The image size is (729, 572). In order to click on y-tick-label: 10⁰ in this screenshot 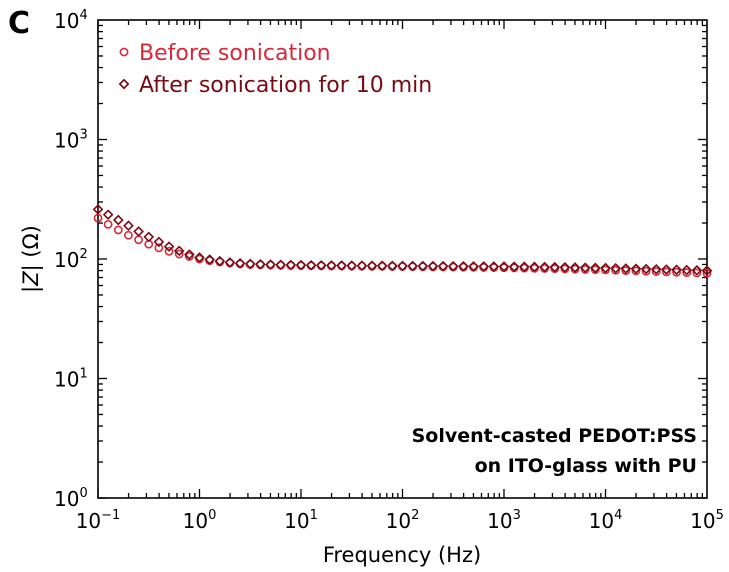, I will do `click(71, 498)`.